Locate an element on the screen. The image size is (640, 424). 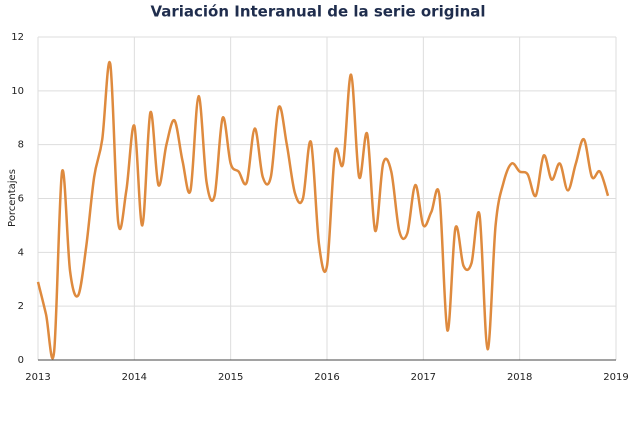
y-tick-label: 0 is located at coordinates (21, 360).